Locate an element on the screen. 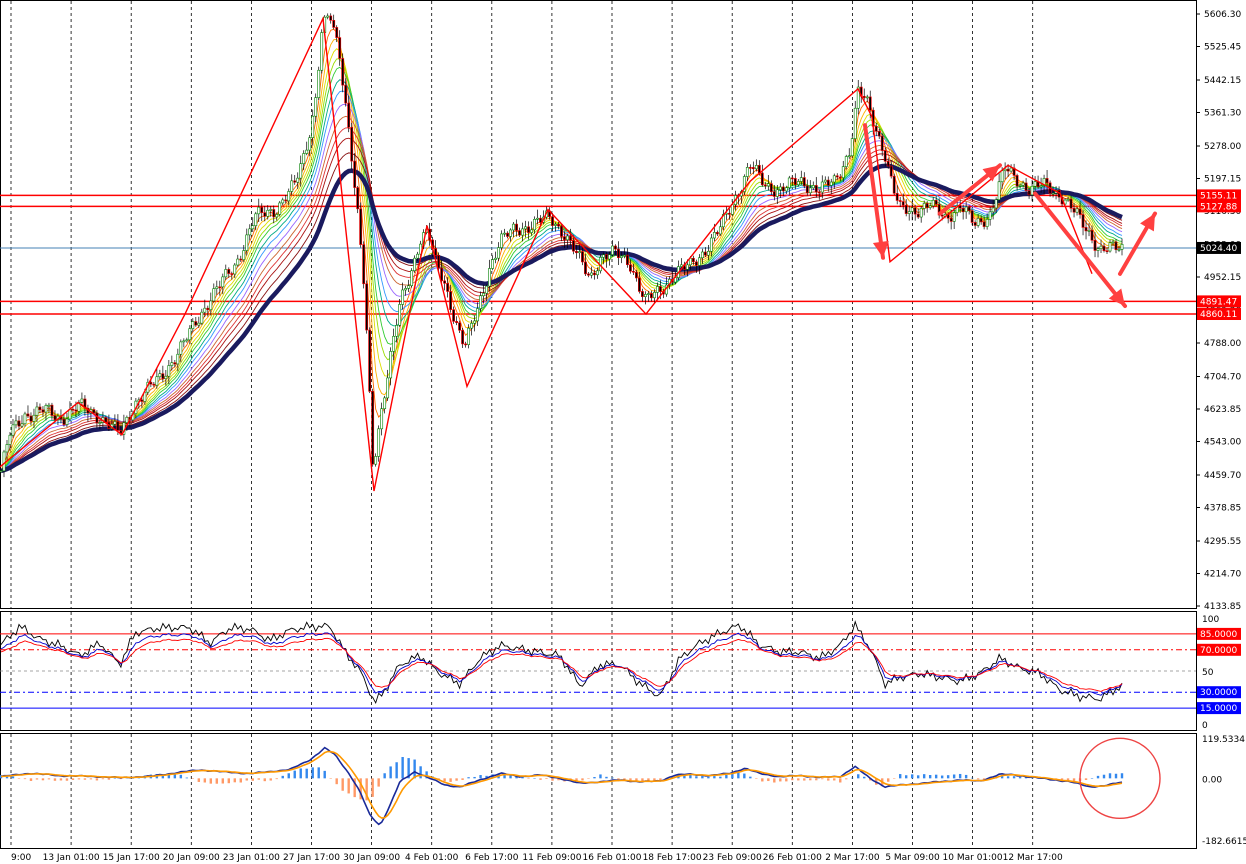  x-tick-label: 2 Mar 17:00 is located at coordinates (852, 858).